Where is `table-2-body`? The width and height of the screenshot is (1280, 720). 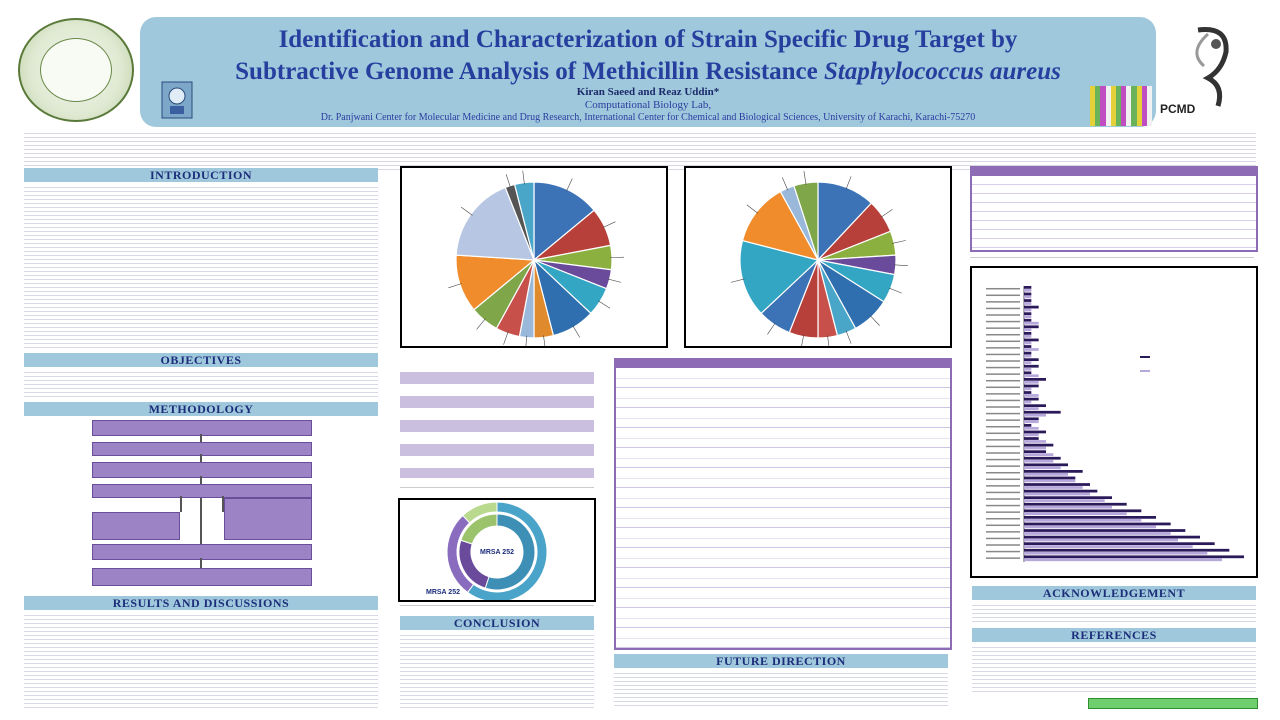 table-2-body is located at coordinates (783, 508).